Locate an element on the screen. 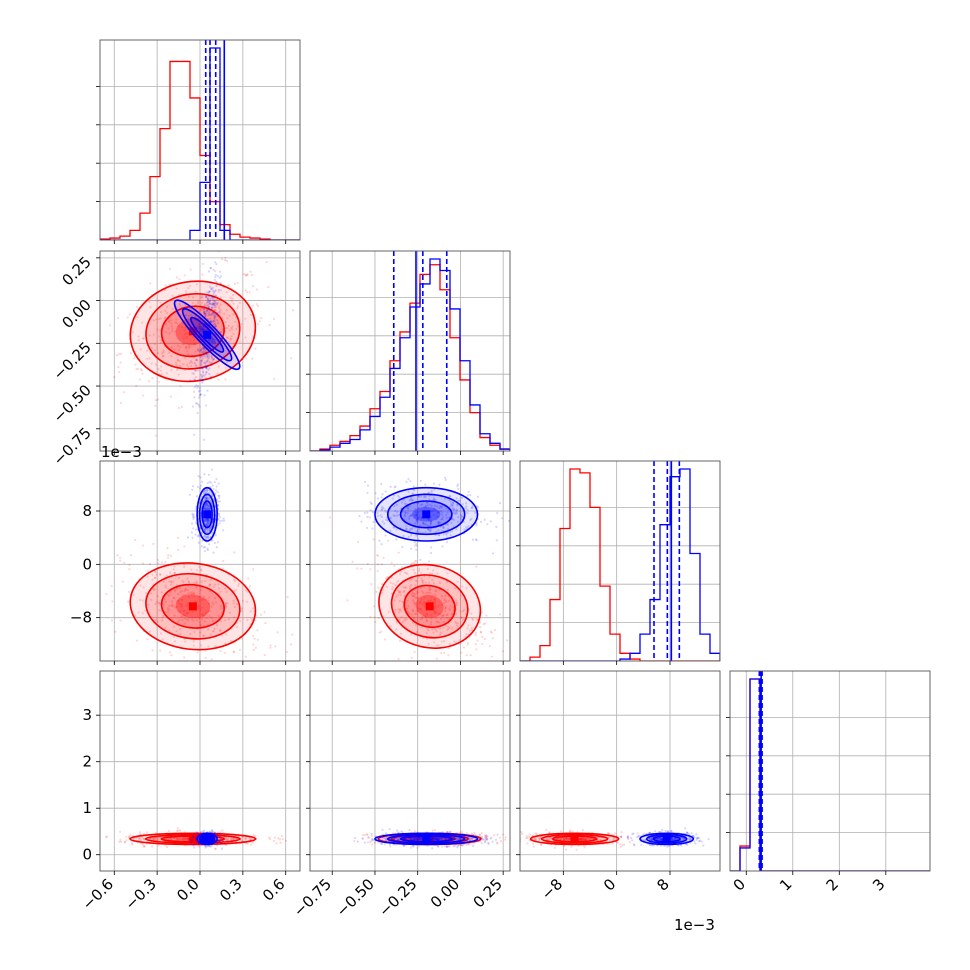  panel-content is located at coordinates (410, 351).